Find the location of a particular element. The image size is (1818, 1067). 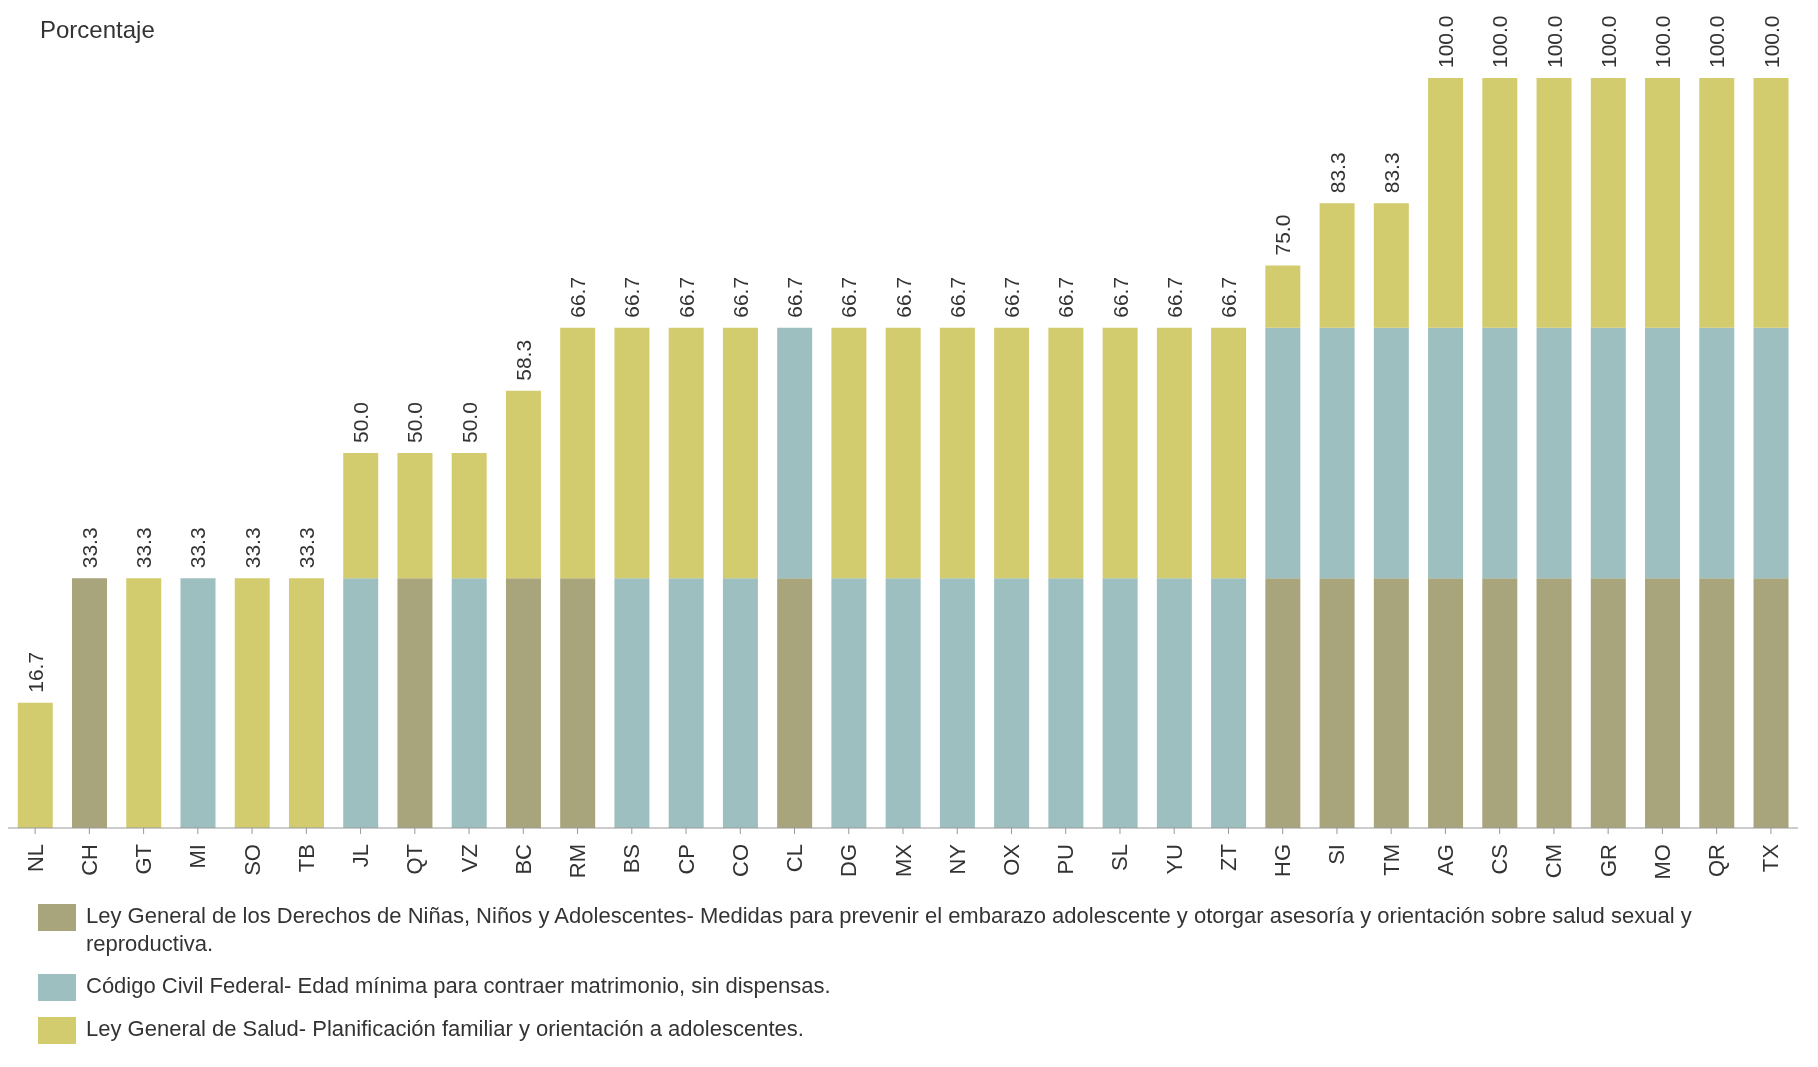

x-tick-label: MI is located at coordinates (198, 856).